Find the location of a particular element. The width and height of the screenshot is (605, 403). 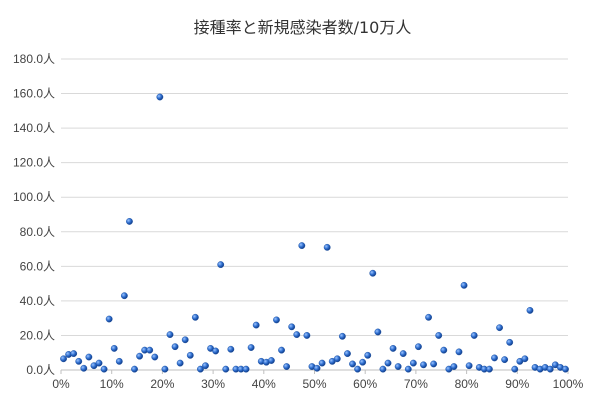

y-tick-label: 0.0人 is located at coordinates (40, 370).